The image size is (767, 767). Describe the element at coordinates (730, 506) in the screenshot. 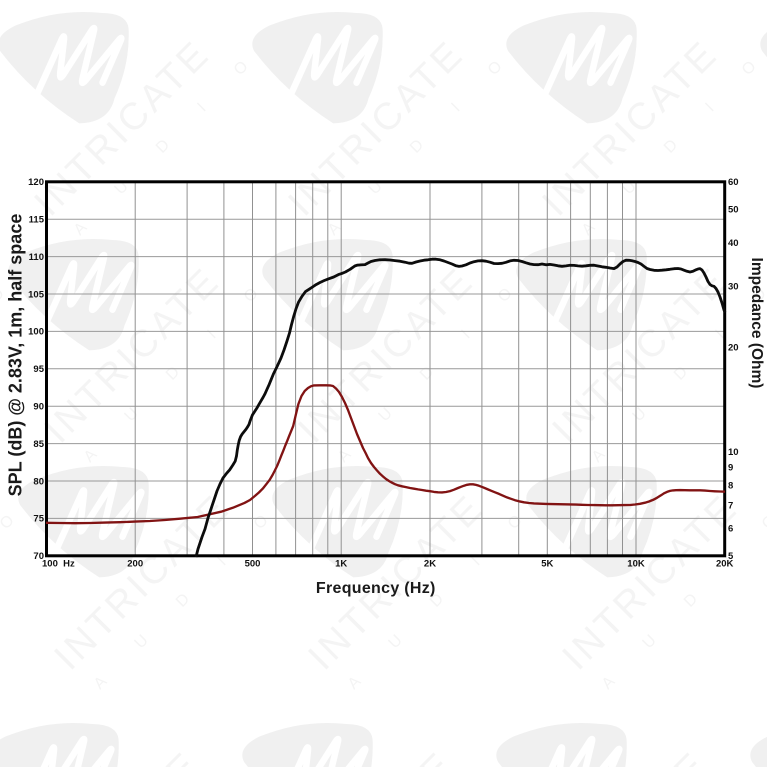

I see `svg-text: 7` at that location.